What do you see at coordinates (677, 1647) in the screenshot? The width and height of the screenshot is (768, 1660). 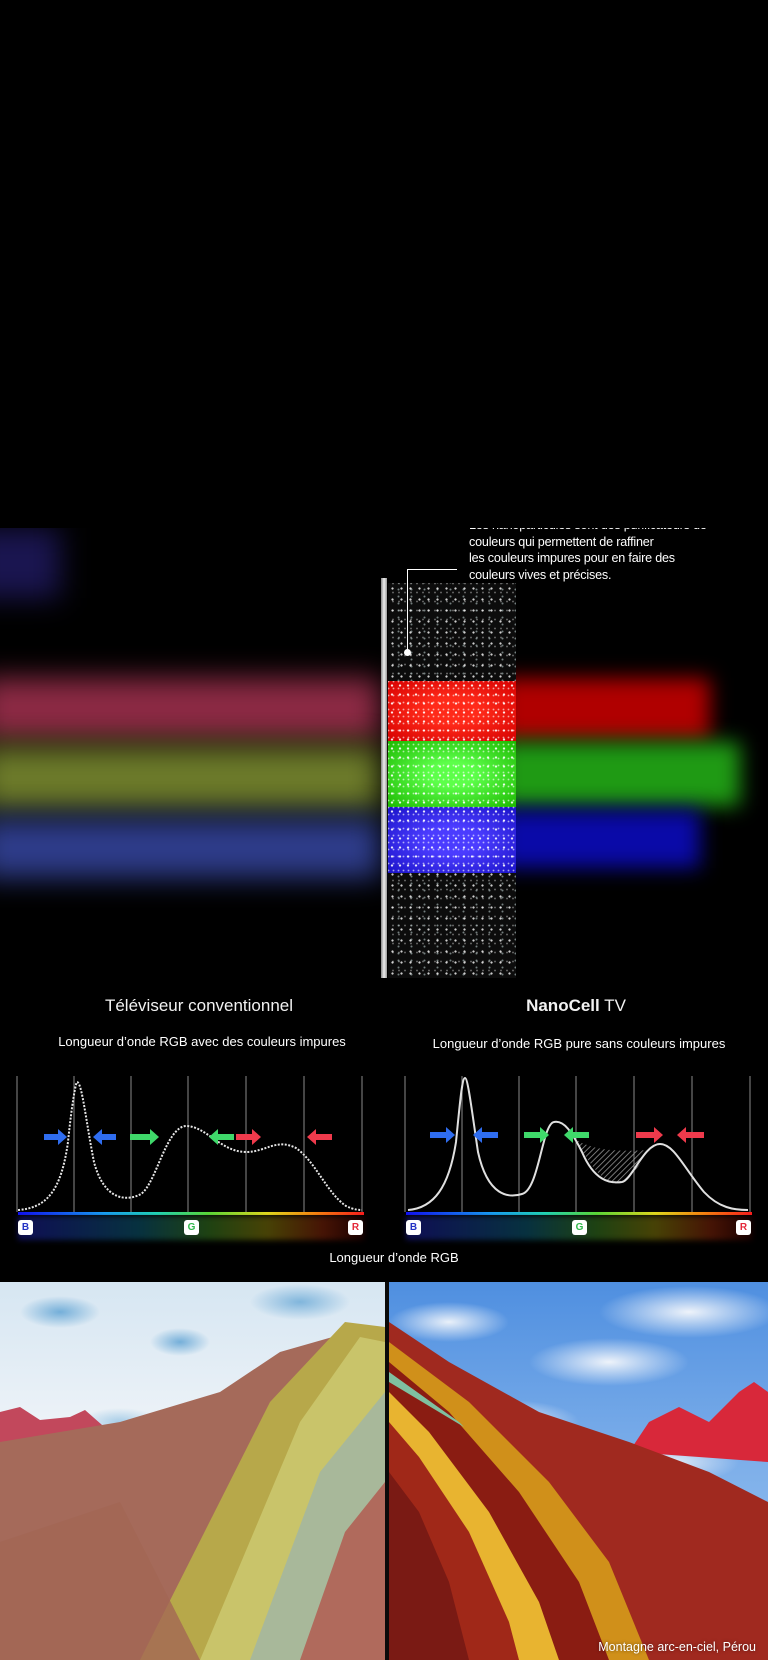 I see `photo-caption: Montagne arc-en-ciel, Pérou` at bounding box center [677, 1647].